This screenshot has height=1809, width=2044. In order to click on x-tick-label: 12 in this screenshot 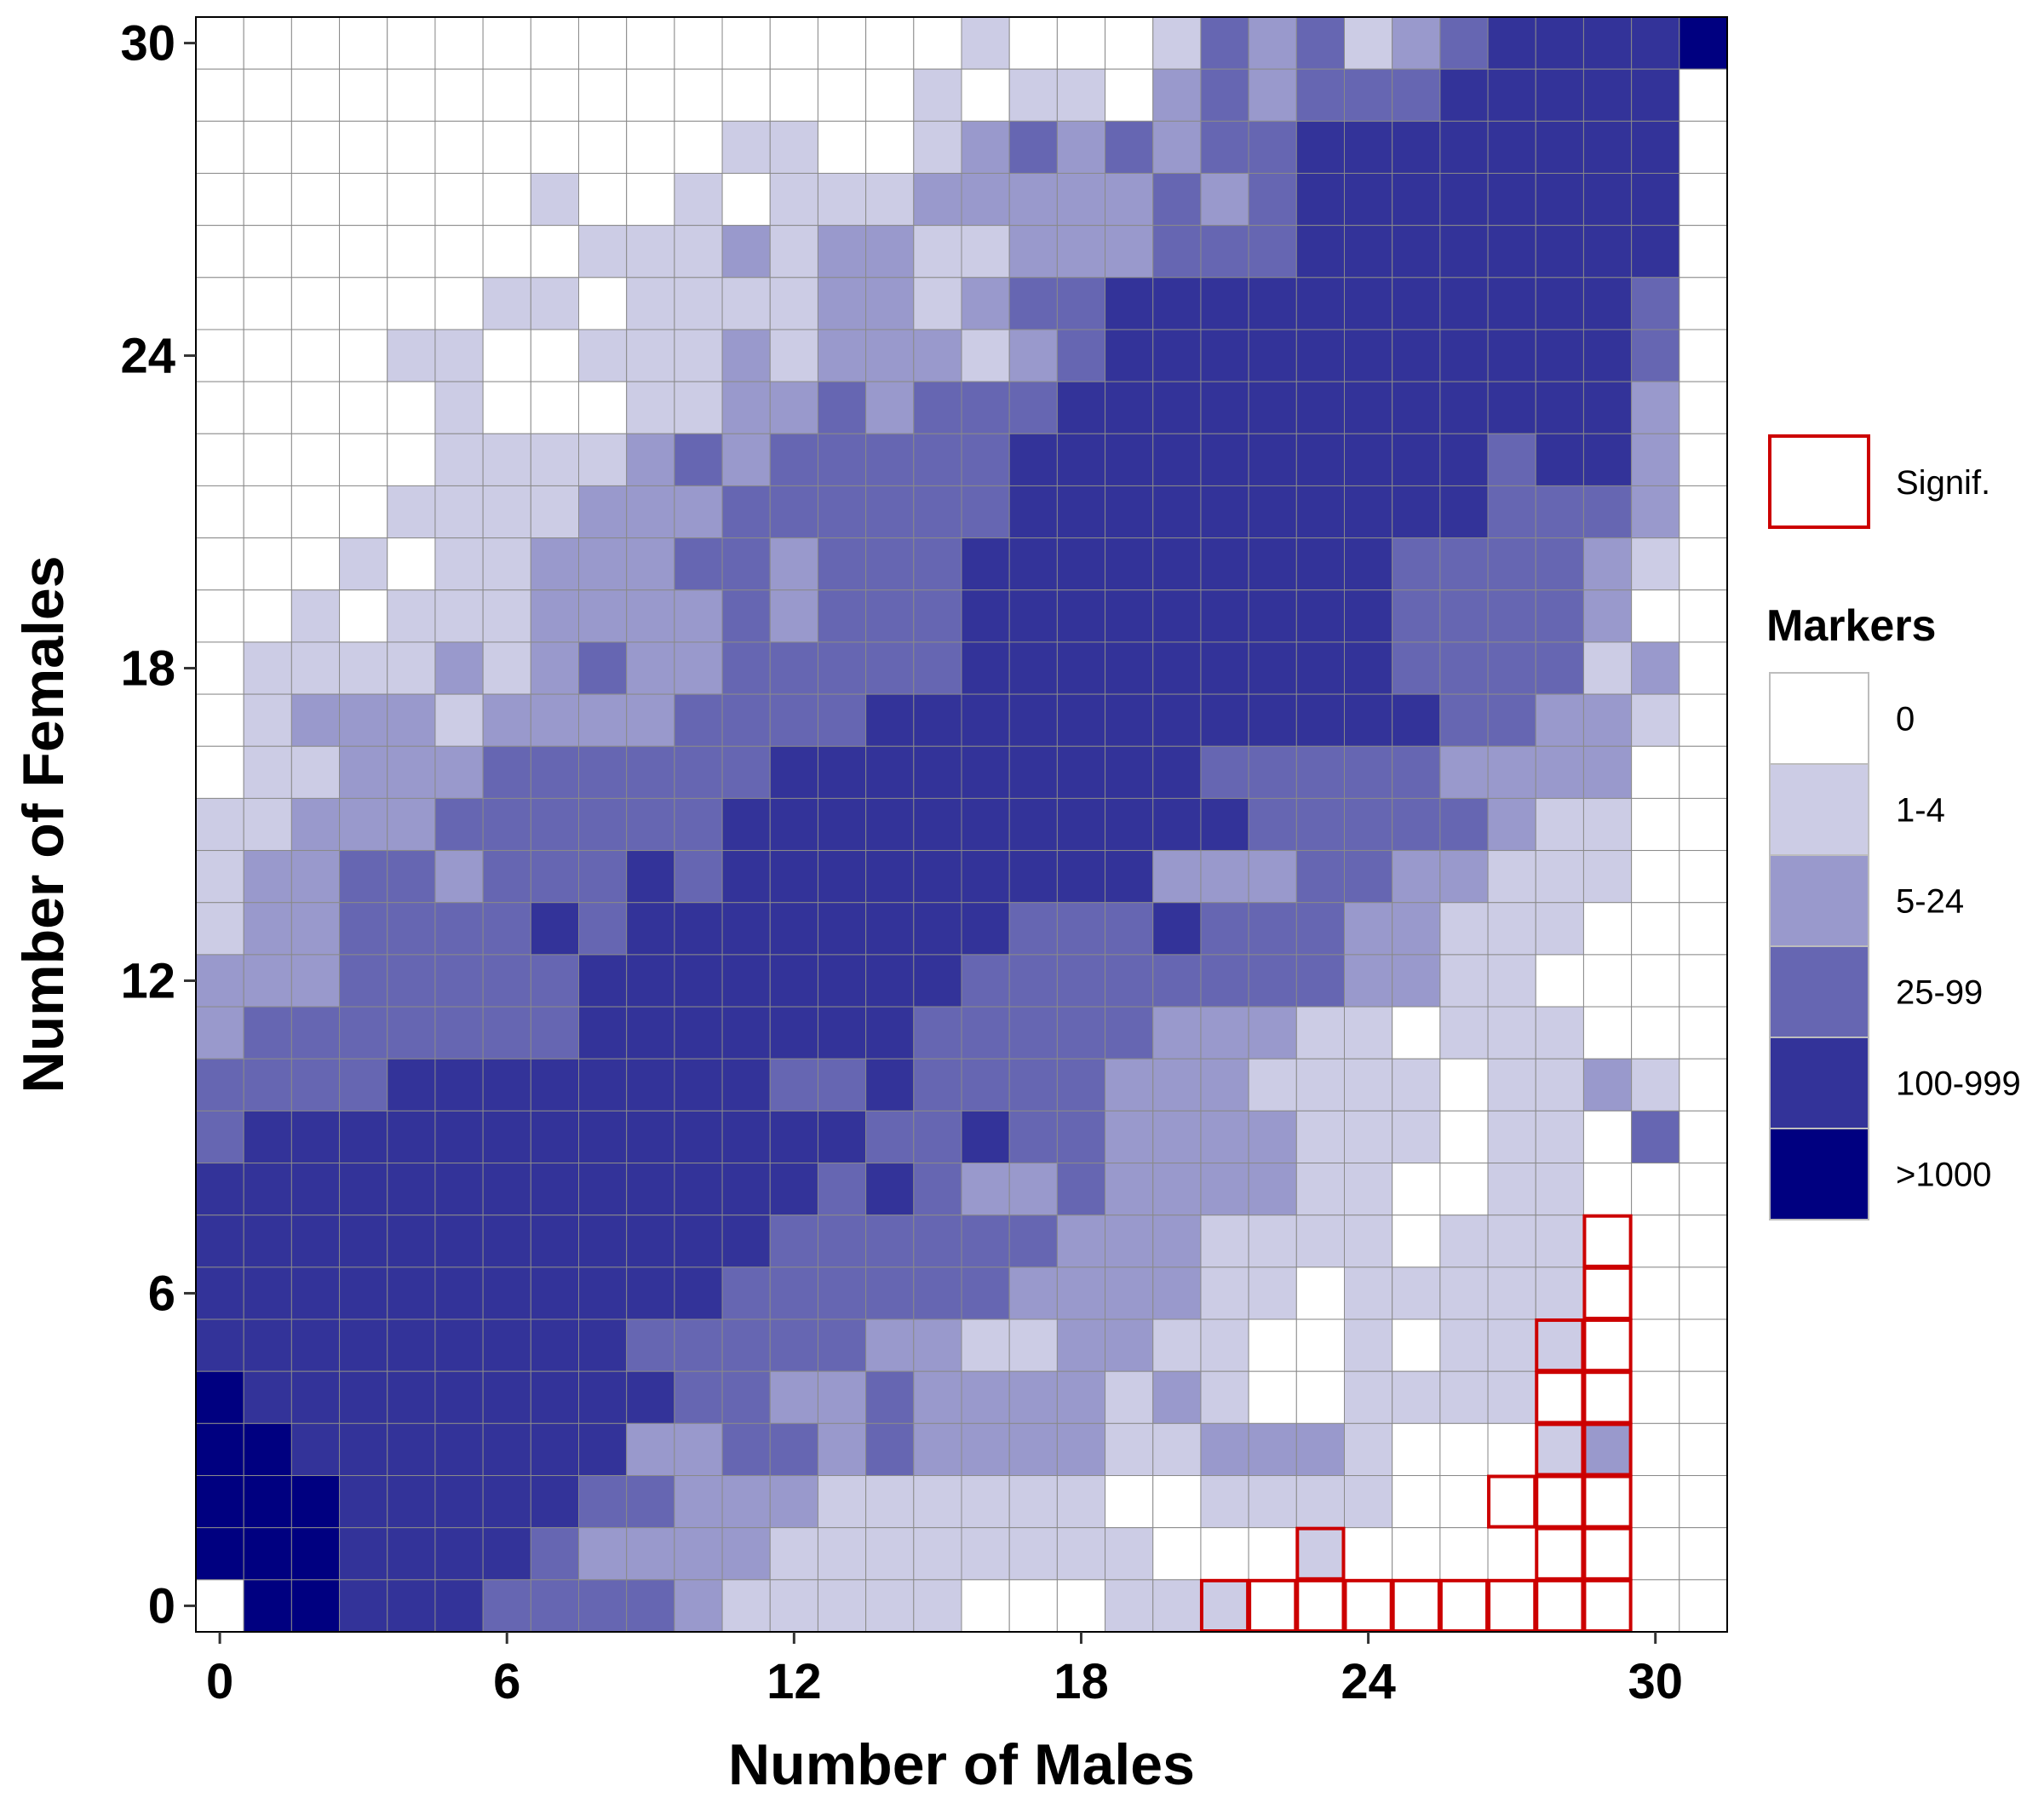, I will do `click(794, 1681)`.